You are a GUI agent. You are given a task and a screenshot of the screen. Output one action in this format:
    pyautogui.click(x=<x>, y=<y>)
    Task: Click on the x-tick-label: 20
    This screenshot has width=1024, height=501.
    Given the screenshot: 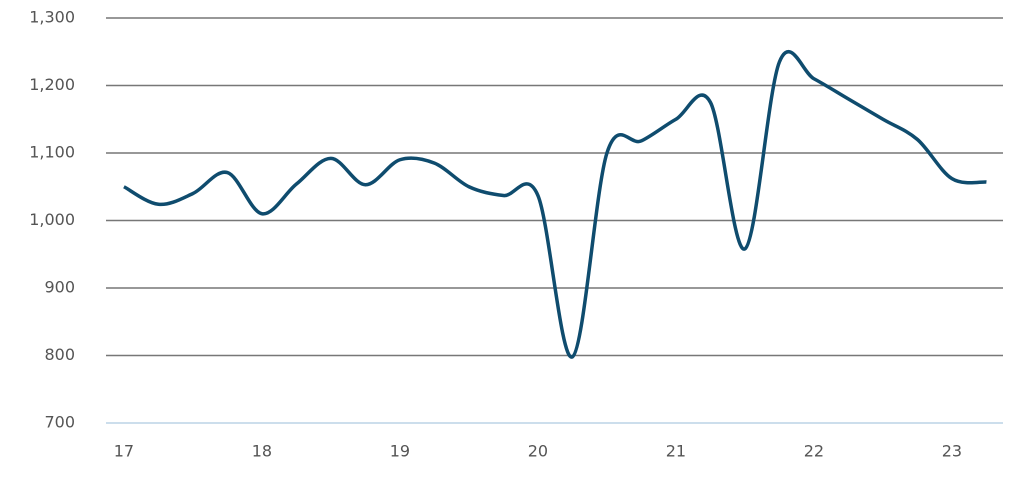 What is the action you would take?
    pyautogui.click(x=538, y=451)
    